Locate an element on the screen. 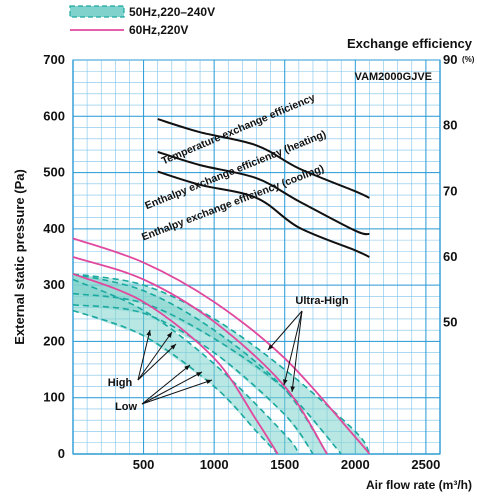  arrow-low-3-head is located at coordinates (209, 381).